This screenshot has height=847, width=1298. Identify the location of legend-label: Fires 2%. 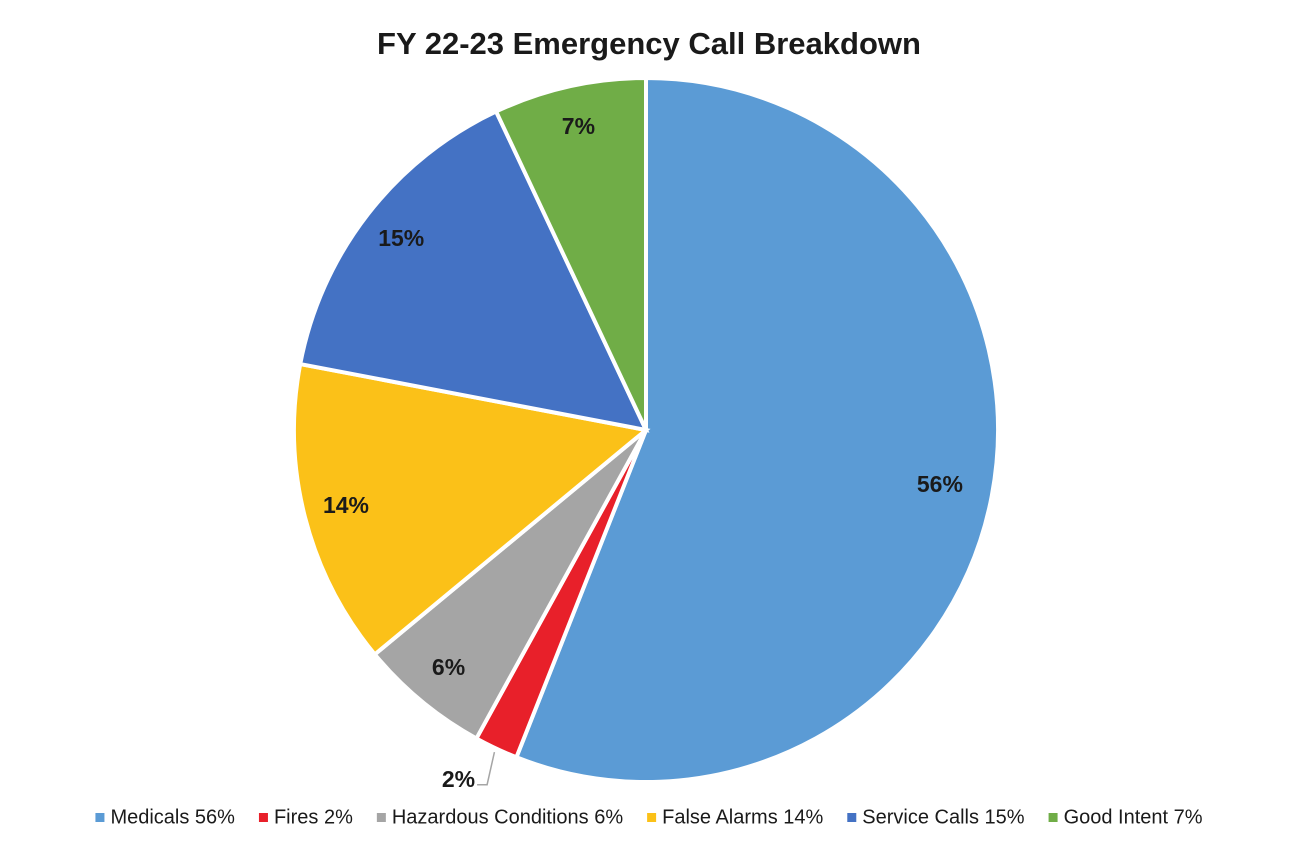
(313, 817).